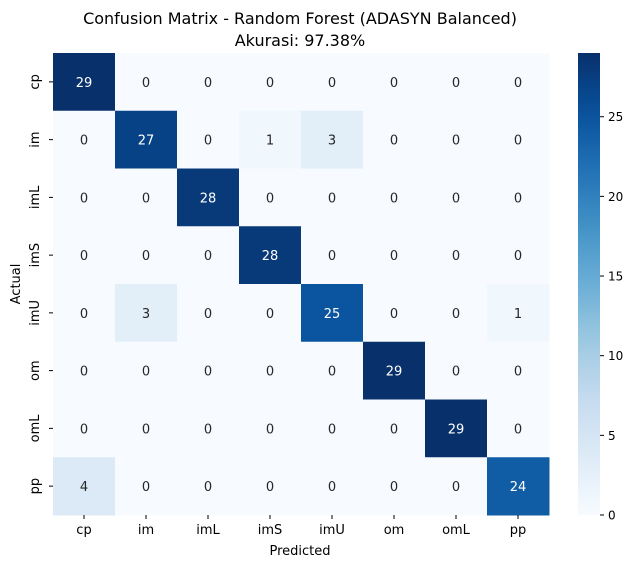  What do you see at coordinates (35, 486) in the screenshot?
I see `y-tick-label: pp` at bounding box center [35, 486].